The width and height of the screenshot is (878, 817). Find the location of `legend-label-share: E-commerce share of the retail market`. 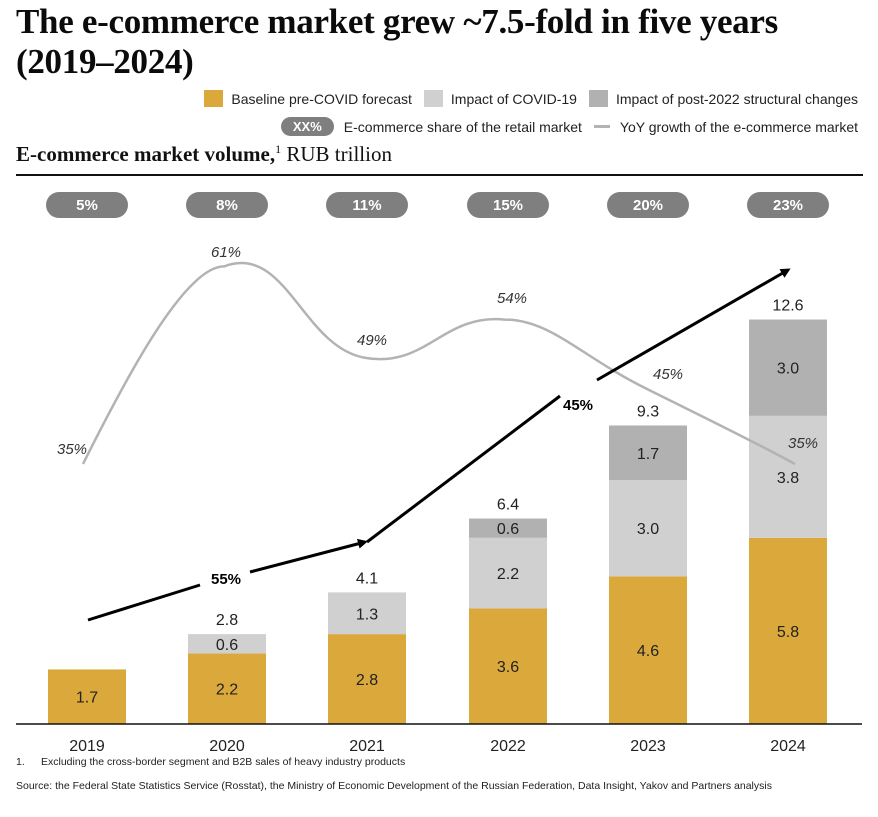

legend-label-share: E-commerce share of the retail market is located at coordinates (462, 126).